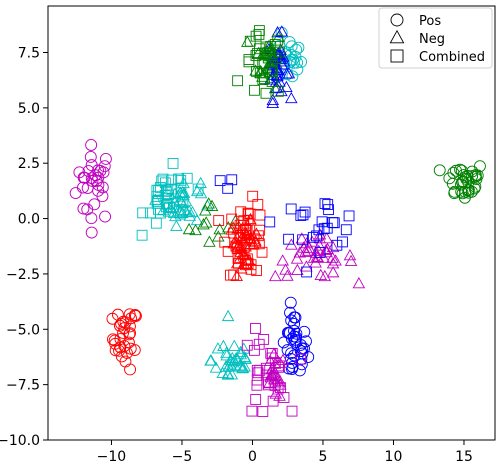  I want to click on y-tick-label: −7.5, so click(23, 386).